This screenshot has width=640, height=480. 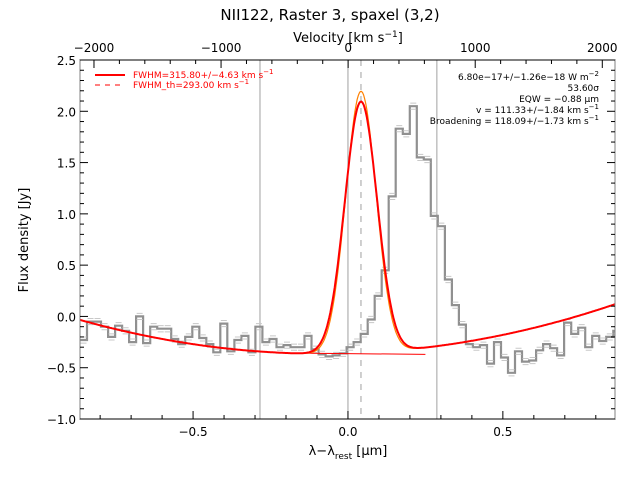 What do you see at coordinates (66, 164) in the screenshot?
I see `y-tick-label: 1.5` at bounding box center [66, 164].